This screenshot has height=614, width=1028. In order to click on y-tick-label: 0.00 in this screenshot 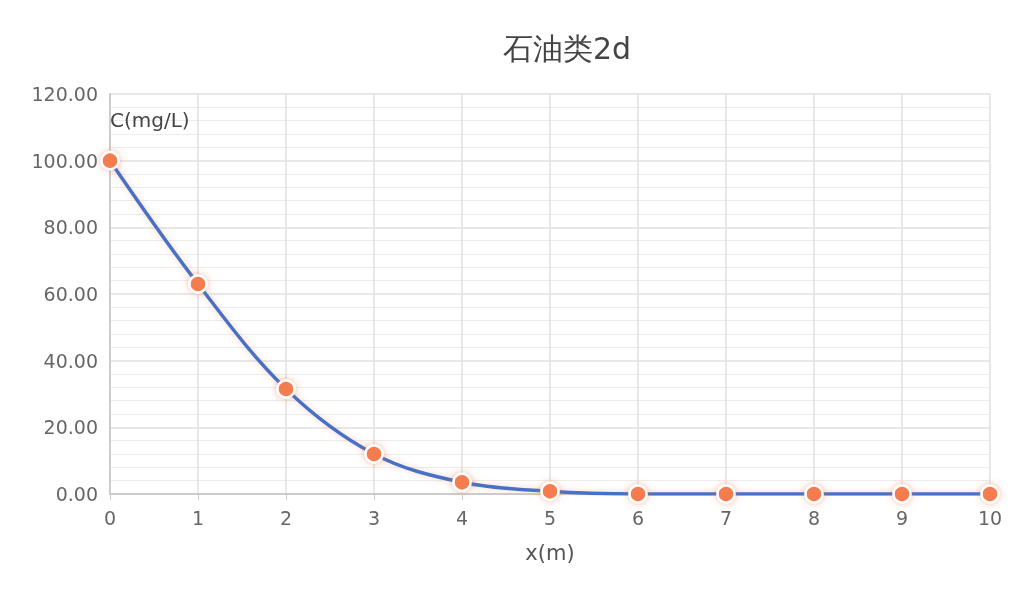, I will do `click(76, 494)`.